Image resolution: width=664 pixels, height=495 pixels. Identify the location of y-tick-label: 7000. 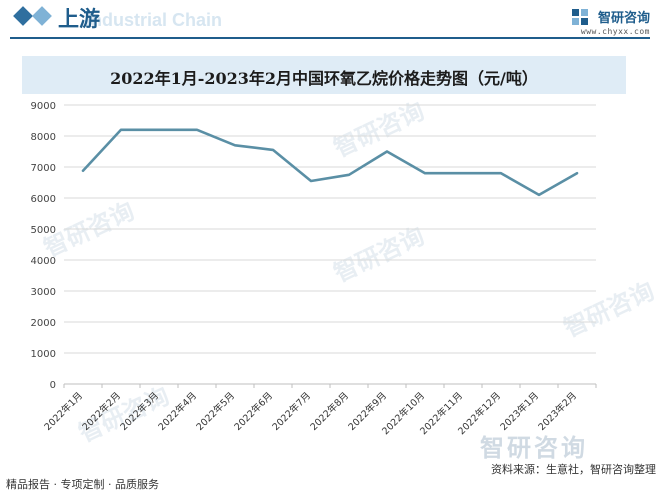
(43, 168).